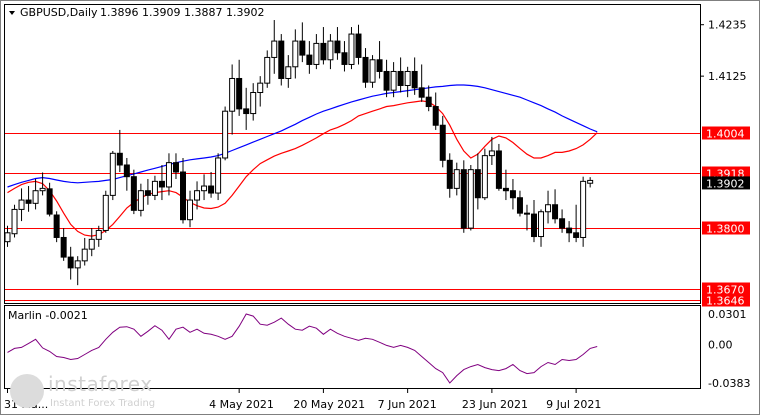 This screenshot has height=415, width=760. What do you see at coordinates (329, 404) in the screenshot?
I see `x-tick-label: 20 May 2021` at bounding box center [329, 404].